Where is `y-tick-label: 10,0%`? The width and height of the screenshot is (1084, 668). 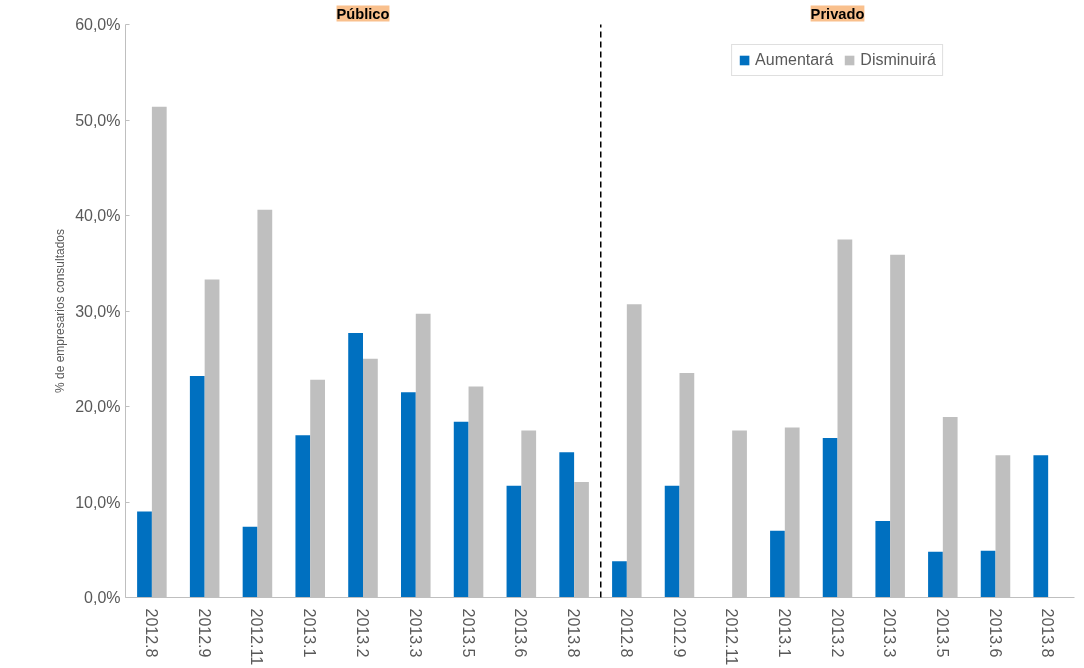
y-tick-label: 10,0% is located at coordinates (98, 502).